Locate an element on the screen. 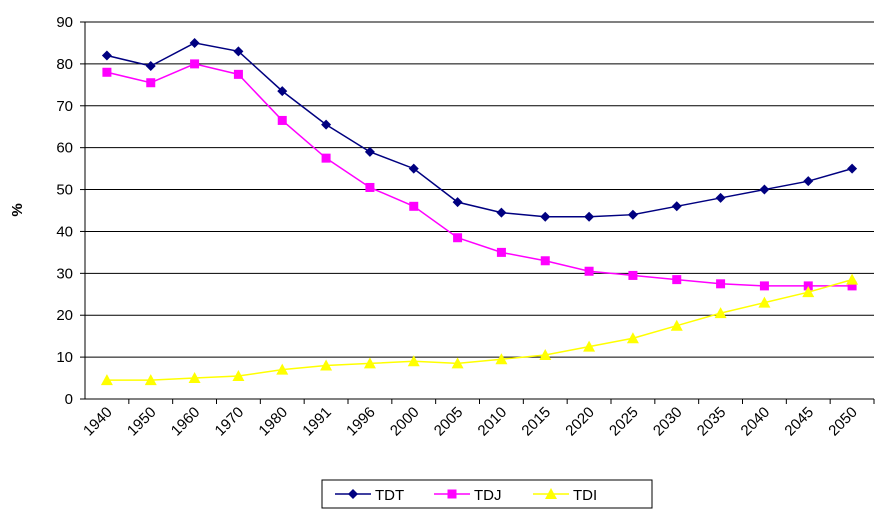  y-tick-label: 30 is located at coordinates (64, 273).